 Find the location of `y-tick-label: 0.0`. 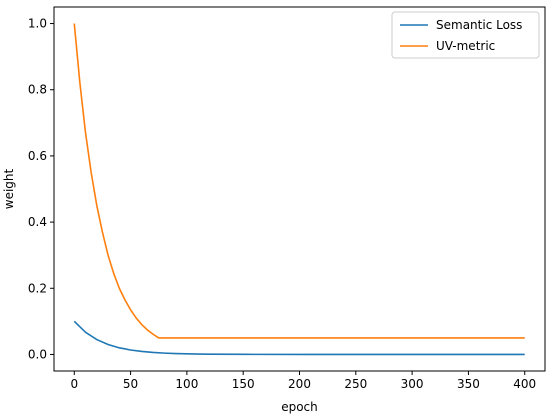

y-tick-label: 0.0 is located at coordinates (37, 354).